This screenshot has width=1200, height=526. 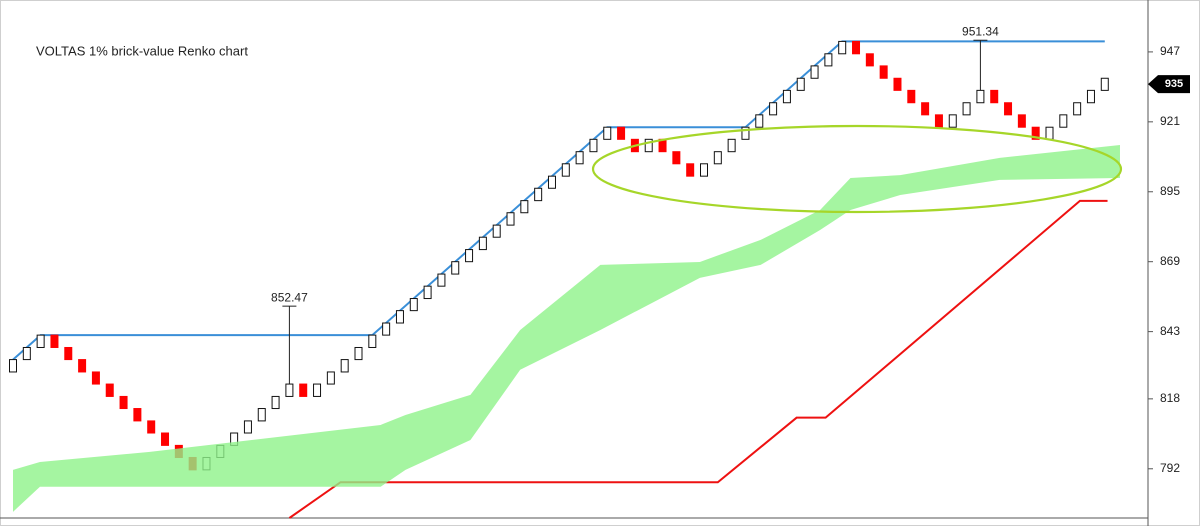 What do you see at coordinates (1170, 398) in the screenshot?
I see `y-tick-label: 818` at bounding box center [1170, 398].